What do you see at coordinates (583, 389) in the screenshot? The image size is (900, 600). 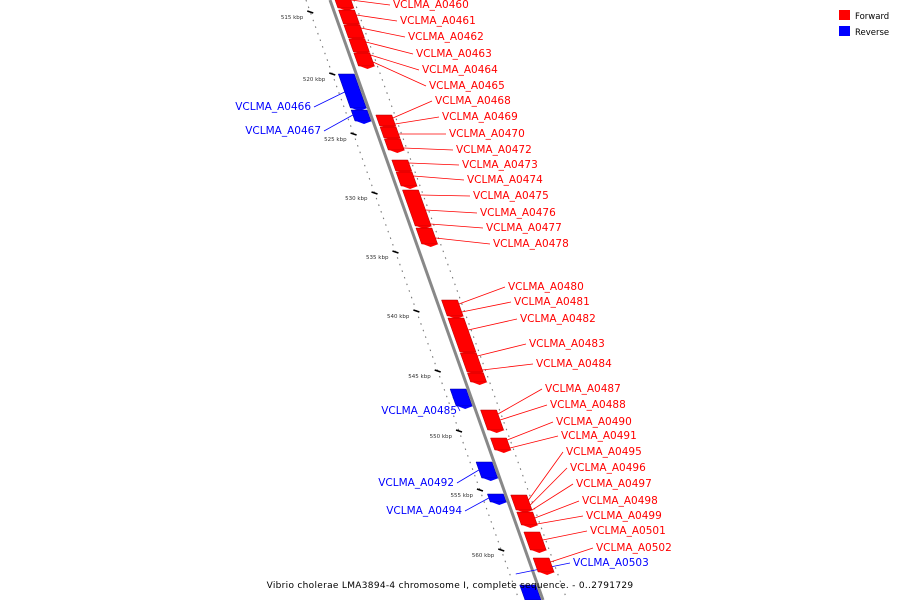 I see `forward-gene-label: VCLMA_A0487` at bounding box center [583, 389].